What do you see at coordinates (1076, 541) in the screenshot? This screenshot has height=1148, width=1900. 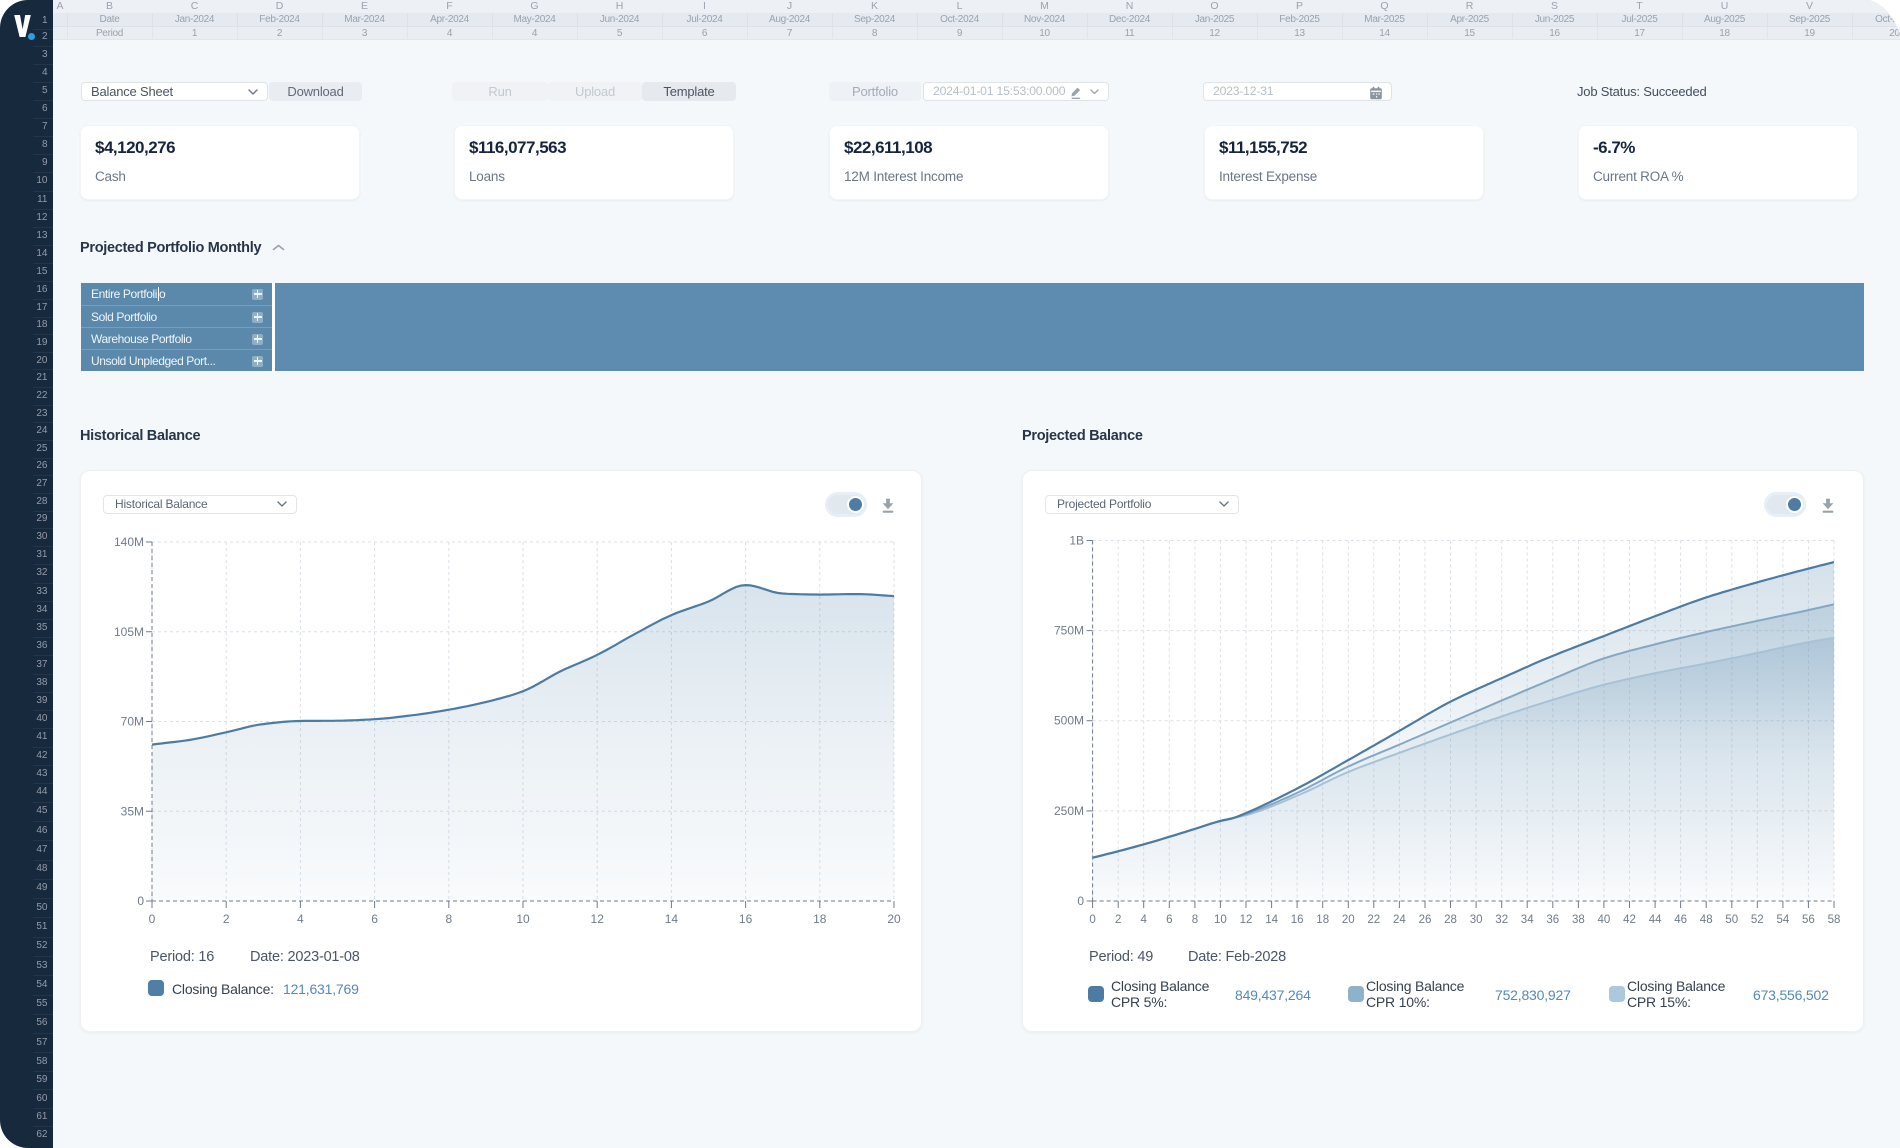 I see `svg-text: 1B` at bounding box center [1076, 541].